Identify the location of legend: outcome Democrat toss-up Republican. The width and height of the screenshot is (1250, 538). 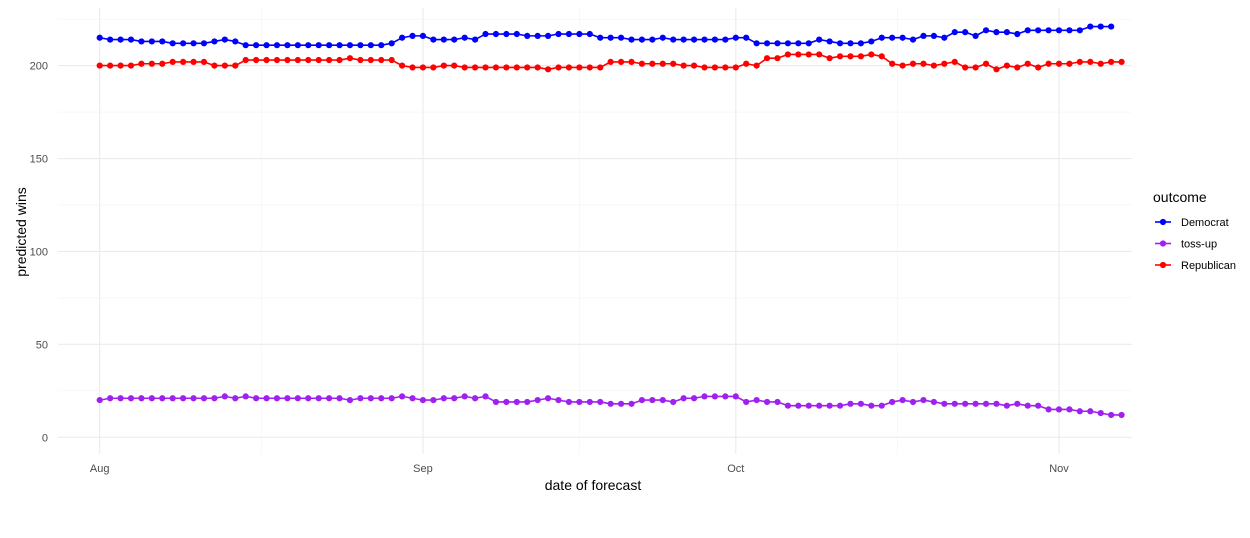
(1194, 230).